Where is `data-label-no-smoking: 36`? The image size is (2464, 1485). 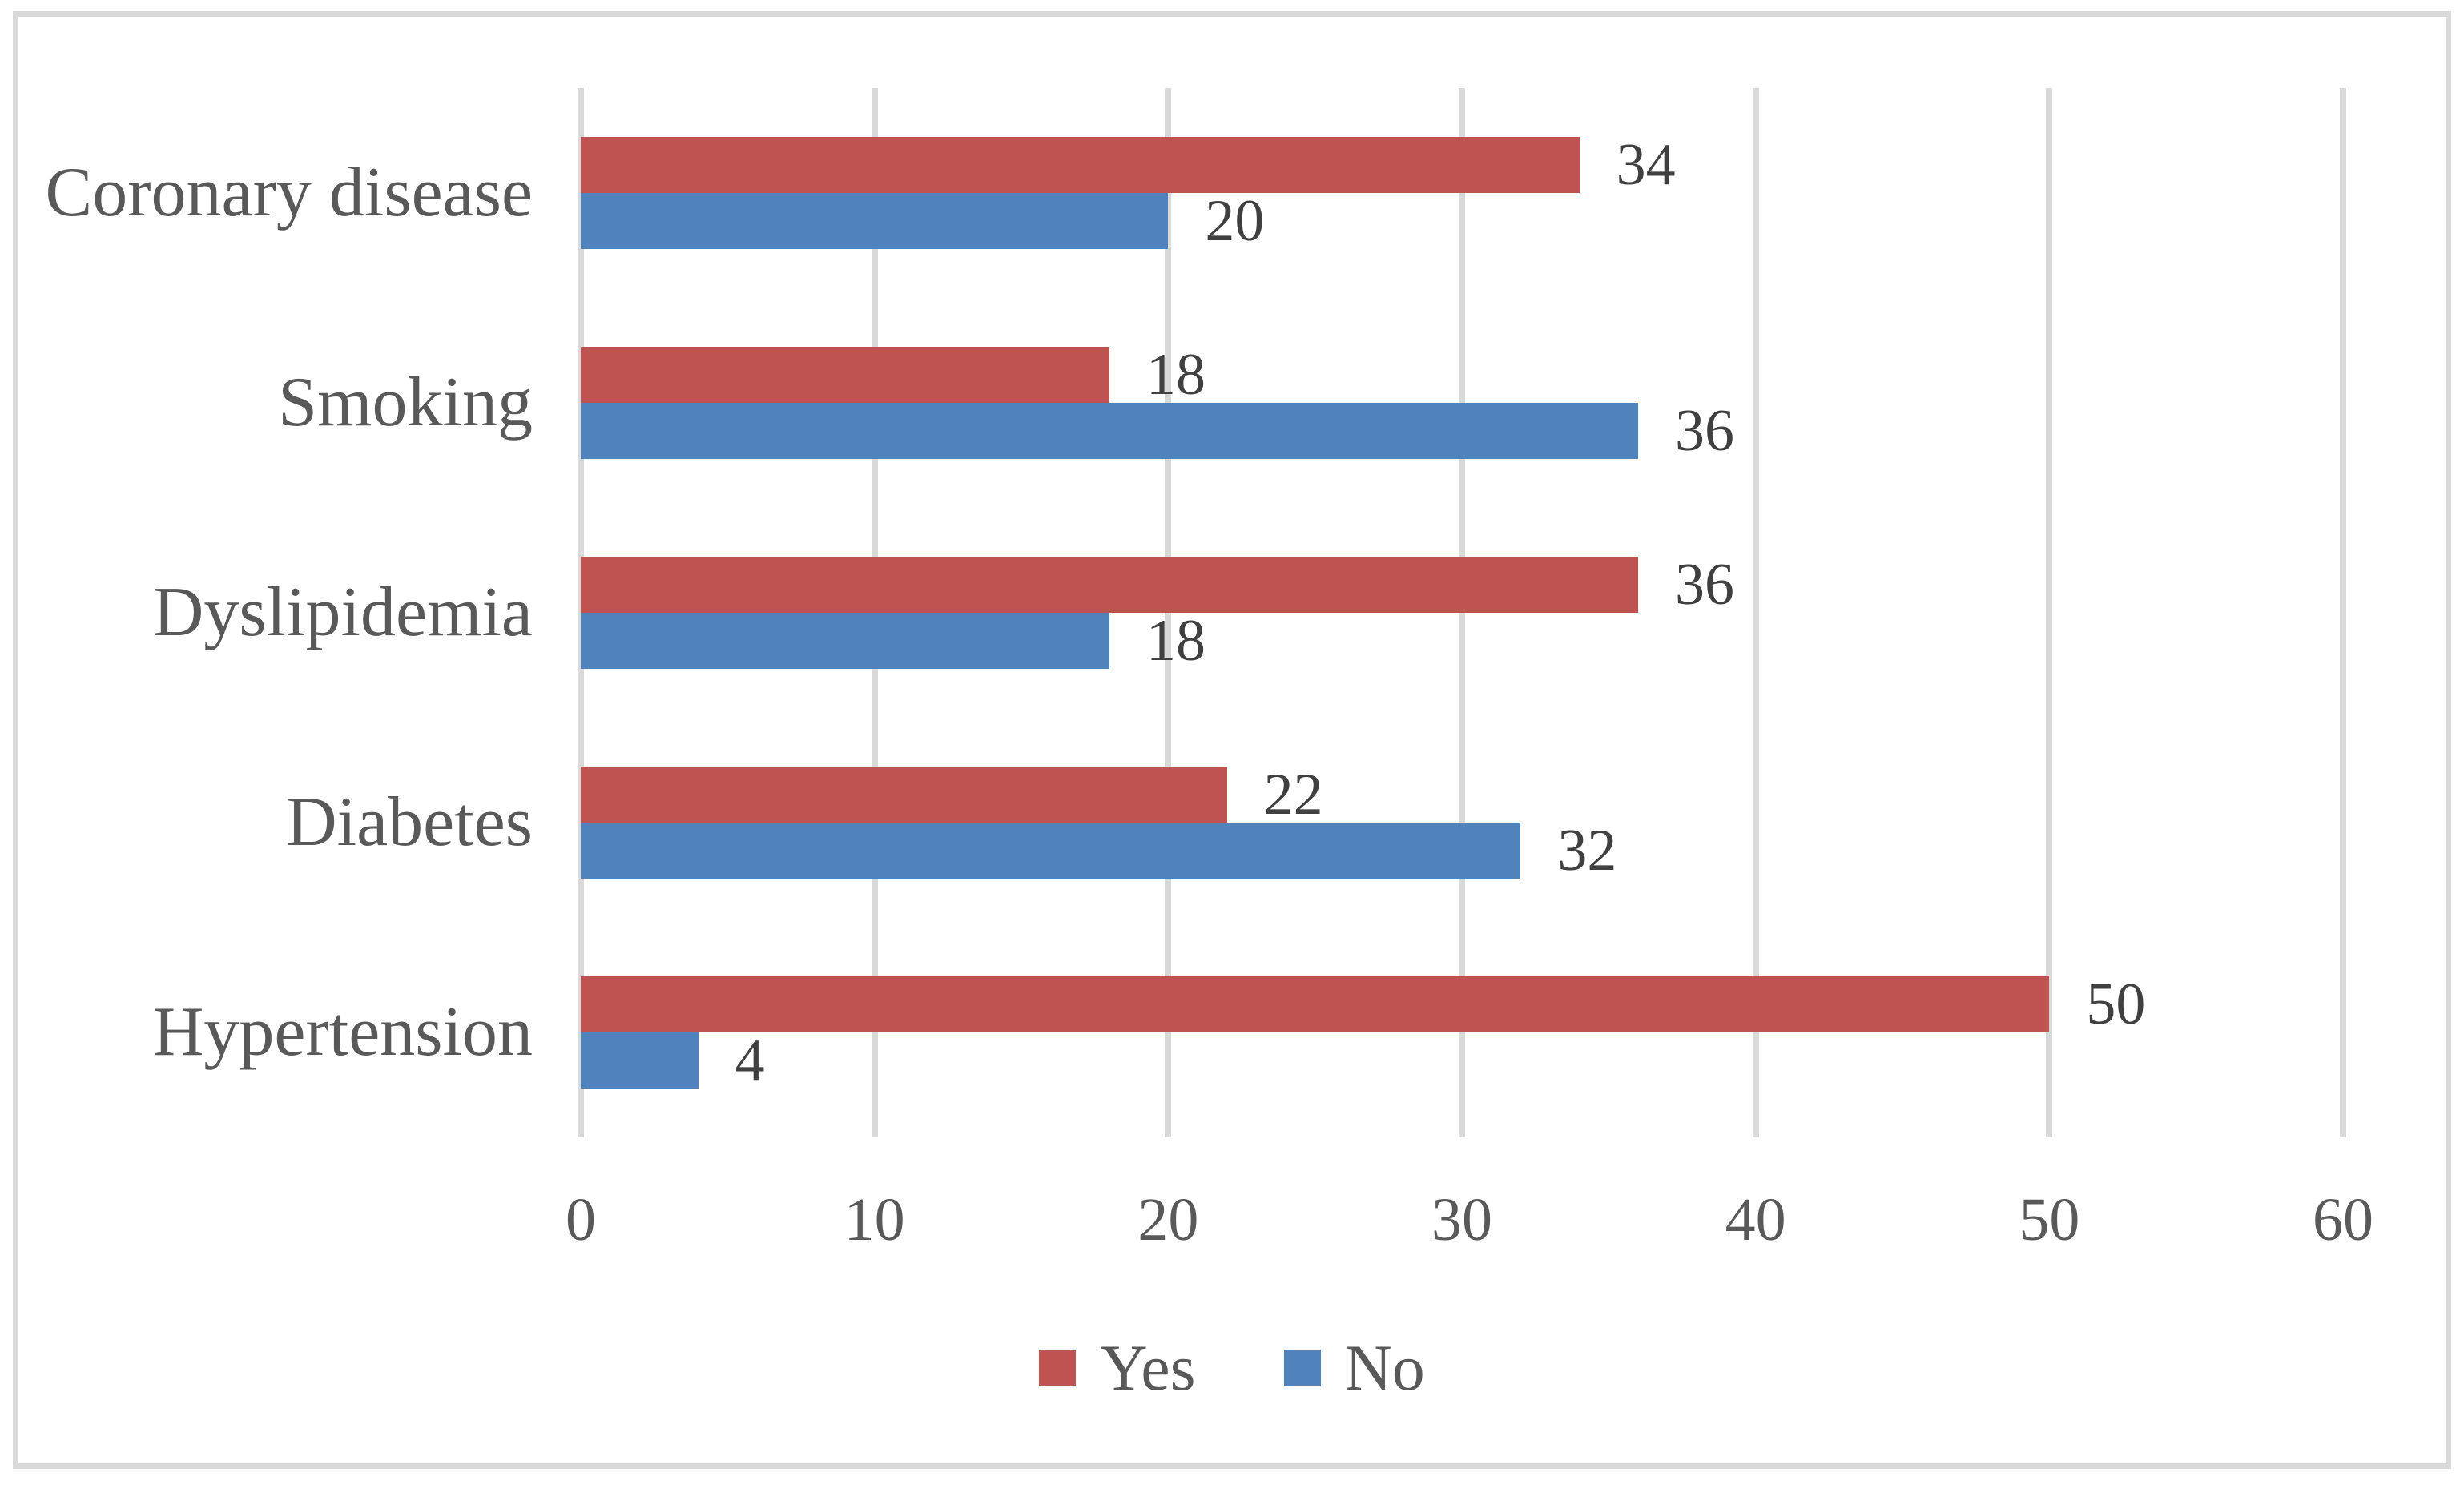 data-label-no-smoking: 36 is located at coordinates (1704, 431).